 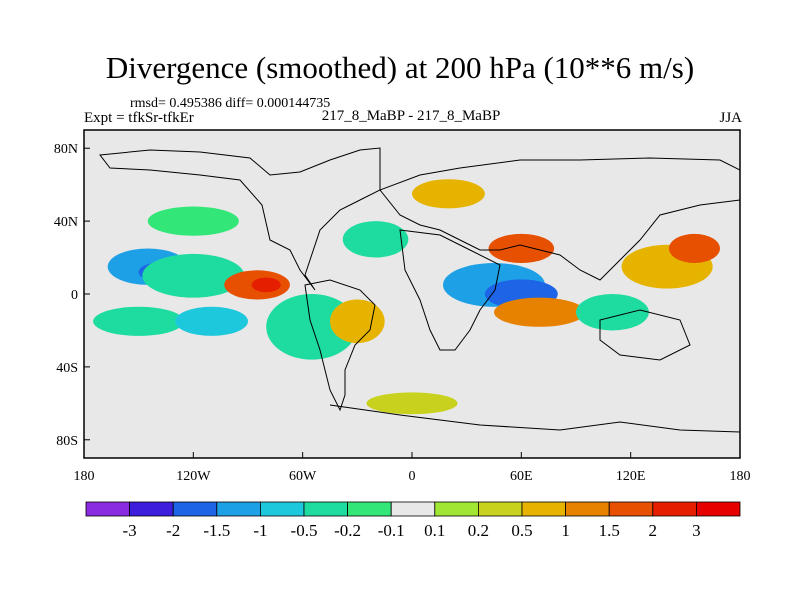 I want to click on australia-outline, so click(x=645, y=335).